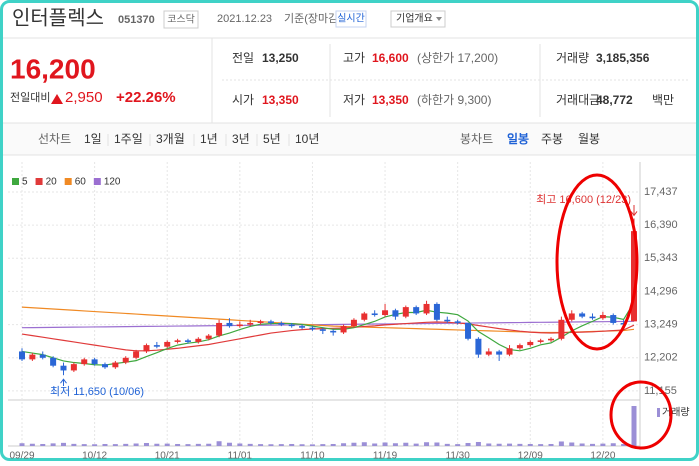 The height and width of the screenshot is (466, 699). I want to click on stock-code: 051370, so click(136, 20).